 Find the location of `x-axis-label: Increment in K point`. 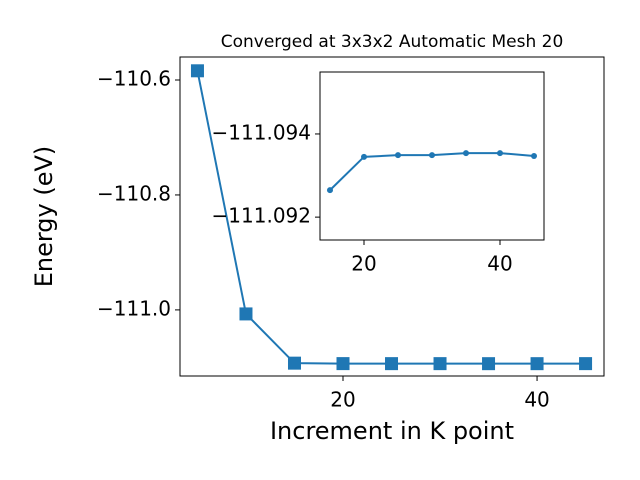

x-axis-label: Increment in K point is located at coordinates (392, 431).